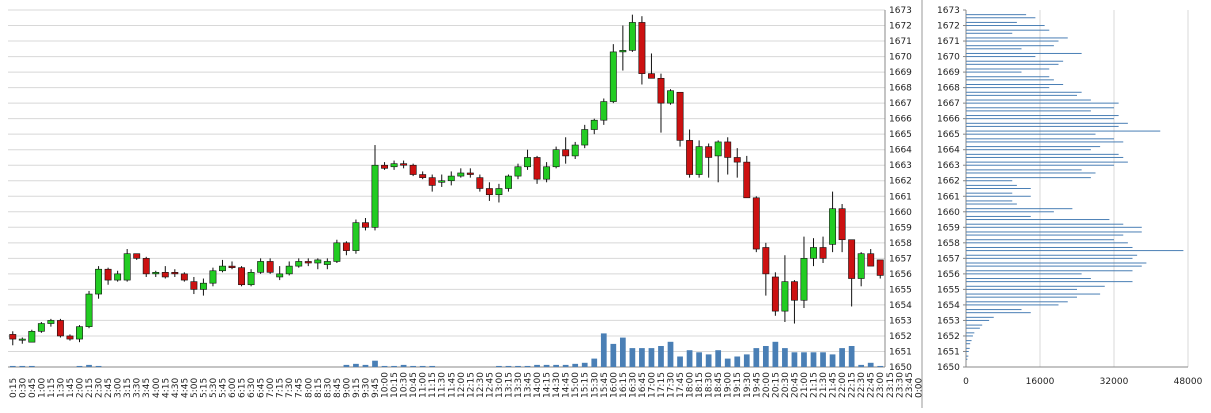  What do you see at coordinates (900, 306) in the screenshot?
I see `price-tick-label: 1654` at bounding box center [900, 306].